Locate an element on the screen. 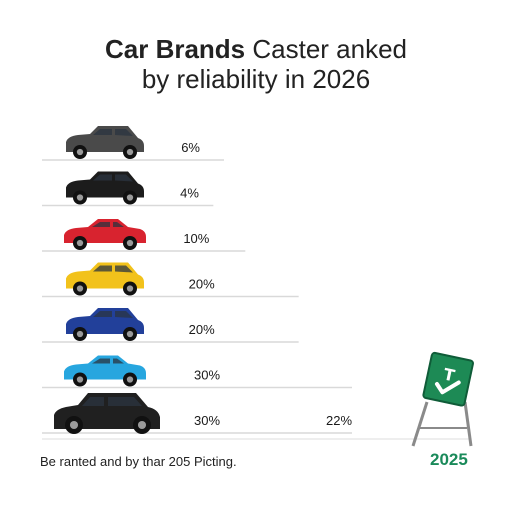  data-label: 10% is located at coordinates (196, 238).